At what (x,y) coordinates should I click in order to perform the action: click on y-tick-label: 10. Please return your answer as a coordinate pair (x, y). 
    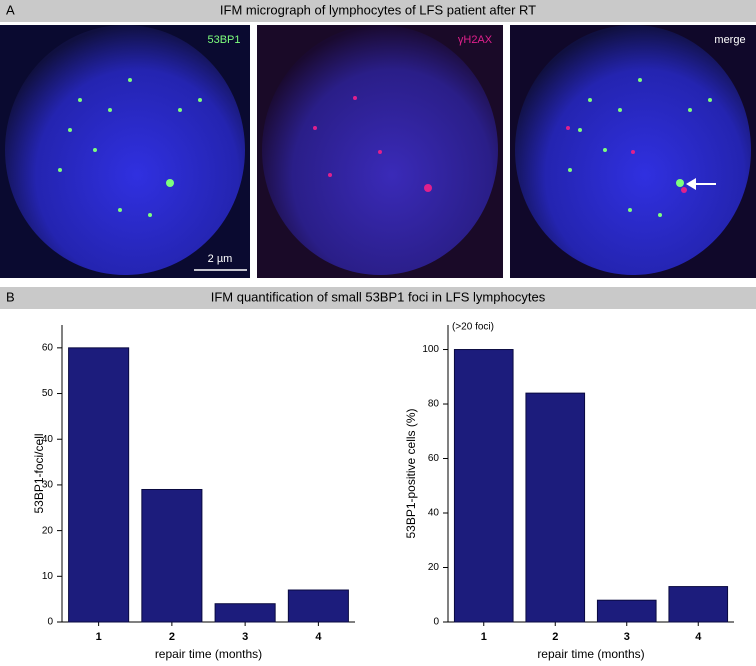
    Looking at the image, I should click on (48, 576).